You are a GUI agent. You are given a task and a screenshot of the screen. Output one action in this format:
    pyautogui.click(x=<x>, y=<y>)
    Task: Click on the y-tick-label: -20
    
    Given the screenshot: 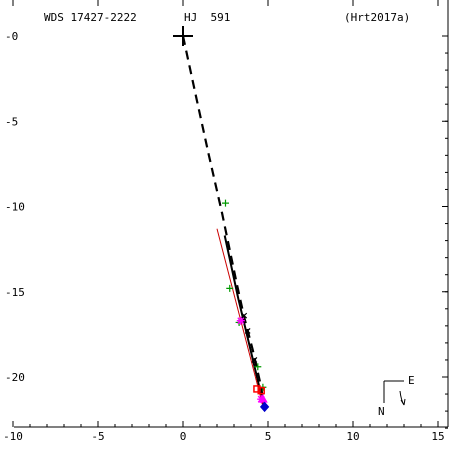 What is the action you would take?
    pyautogui.click(x=15, y=377)
    